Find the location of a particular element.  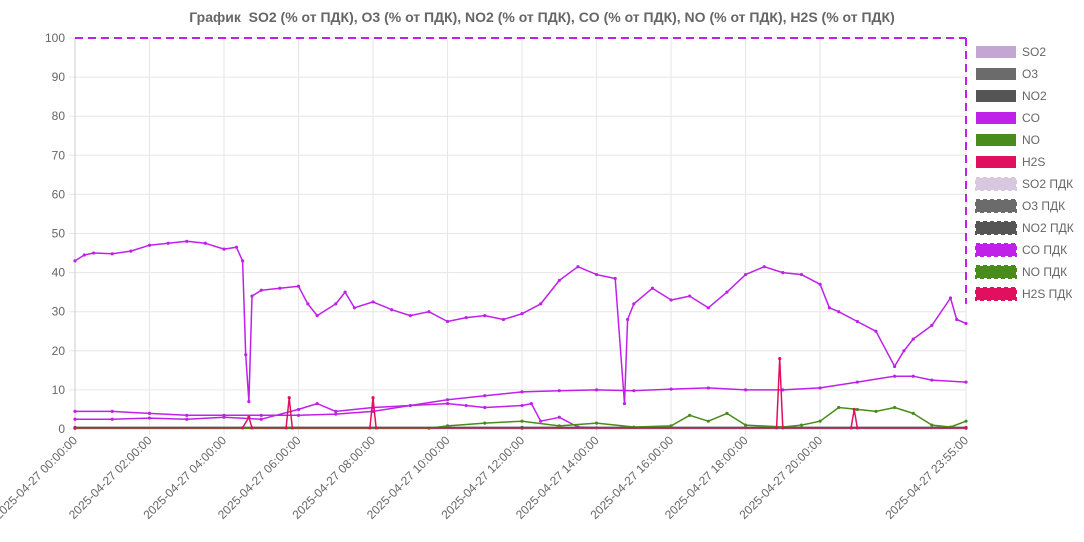

legend-label-h2s: H2S is located at coordinates (1033, 162).